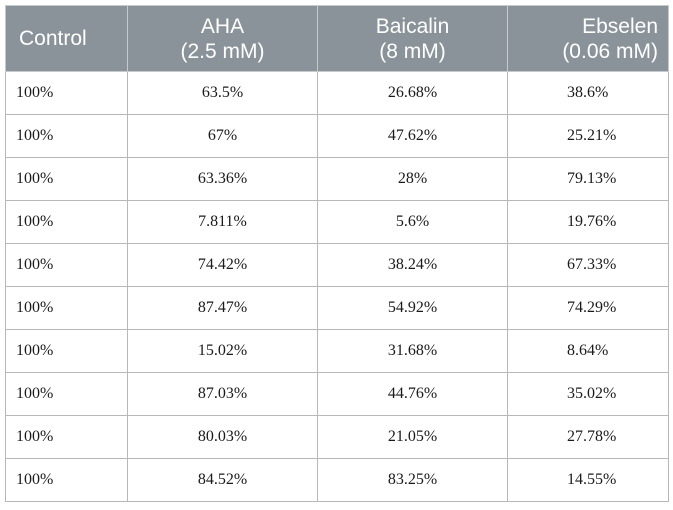 Image resolution: width=673 pixels, height=510 pixels. What do you see at coordinates (588, 480) in the screenshot?
I see `cell-ebselen: 14.55%` at bounding box center [588, 480].